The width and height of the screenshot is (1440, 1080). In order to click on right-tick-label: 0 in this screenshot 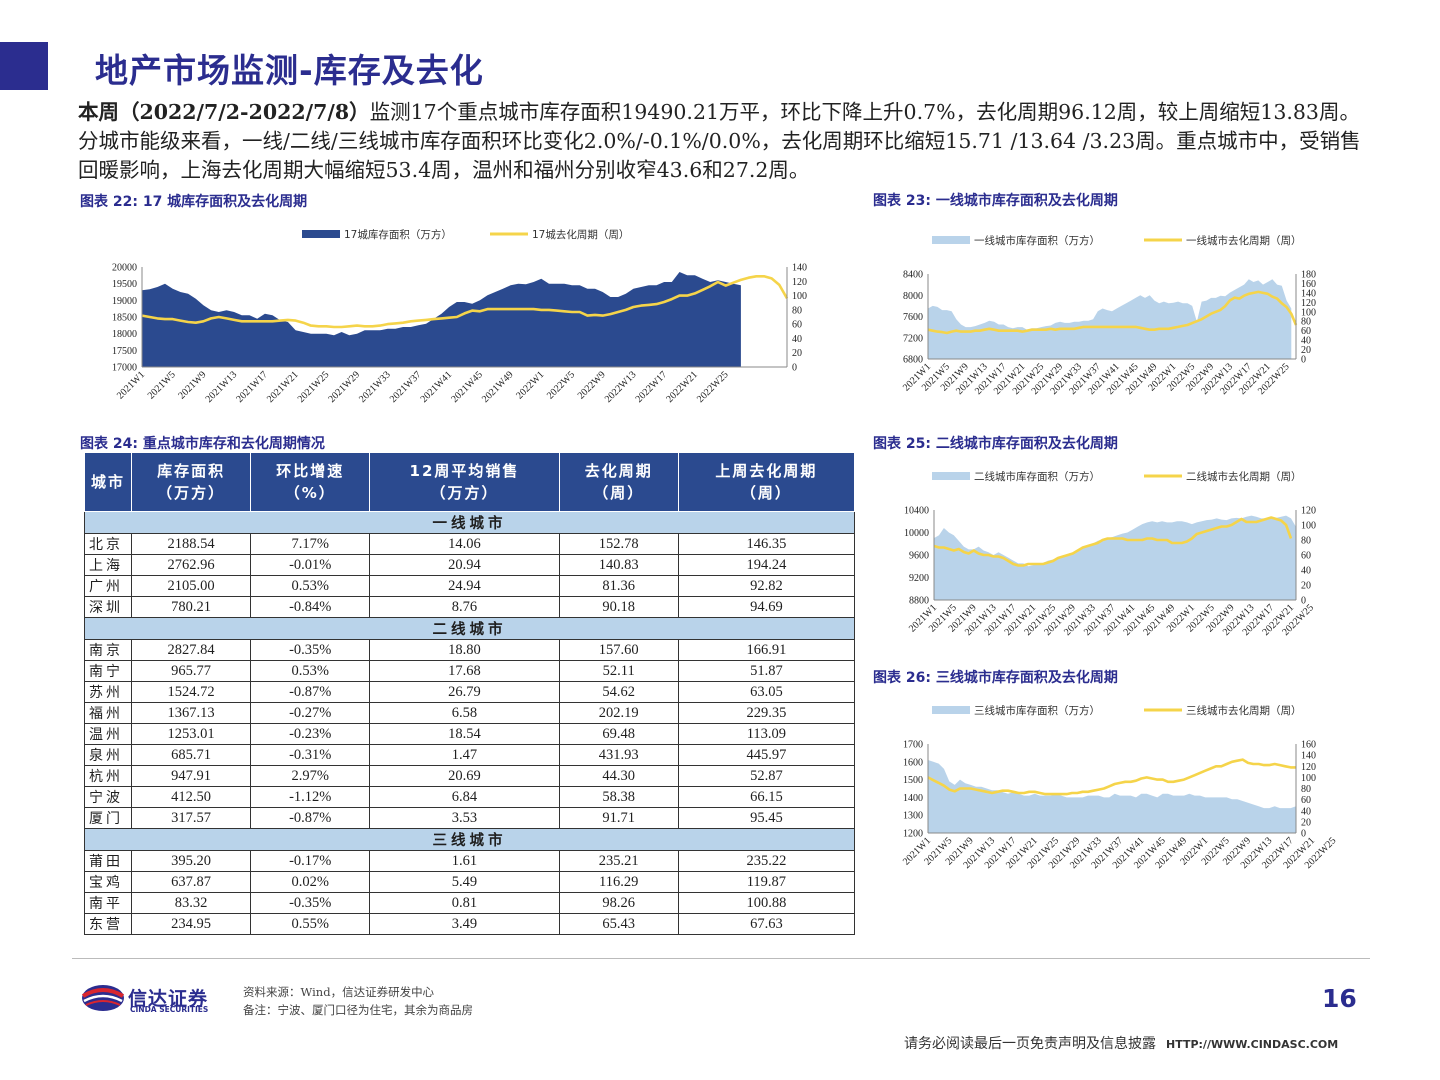, I will do `click(794, 368)`.